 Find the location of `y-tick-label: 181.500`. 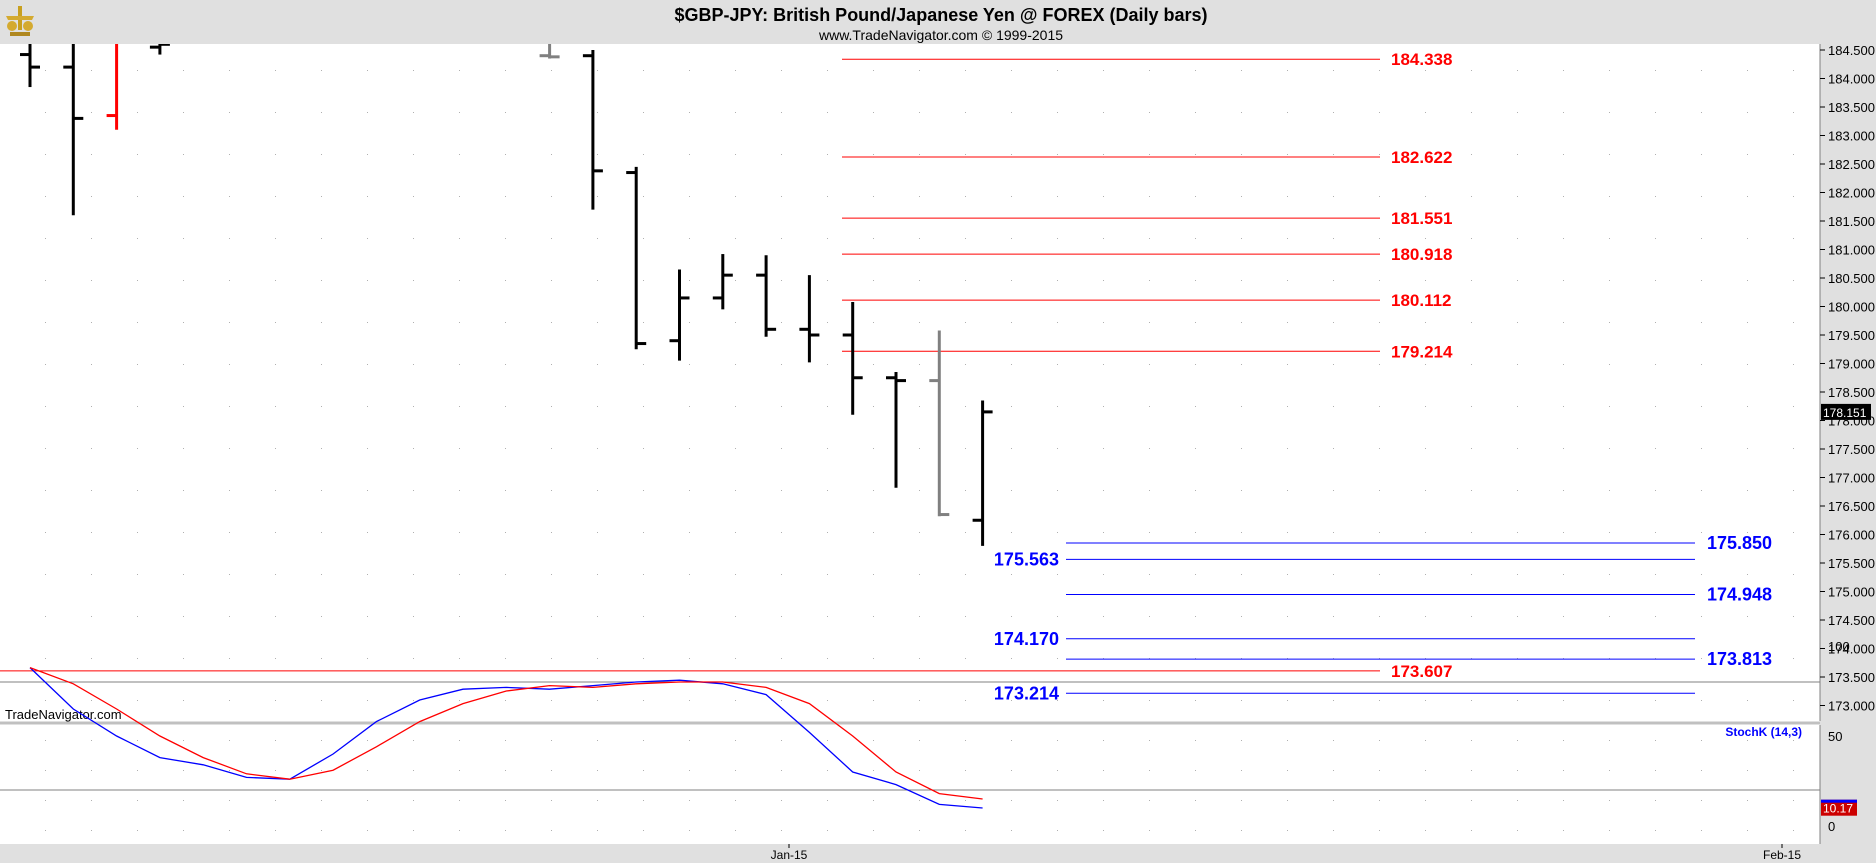

y-tick-label: 181.500 is located at coordinates (1851, 221).